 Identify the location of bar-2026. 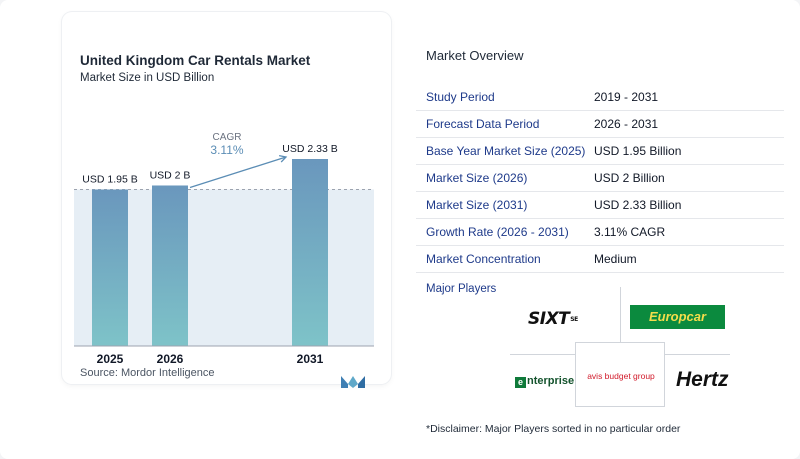
(170, 265).